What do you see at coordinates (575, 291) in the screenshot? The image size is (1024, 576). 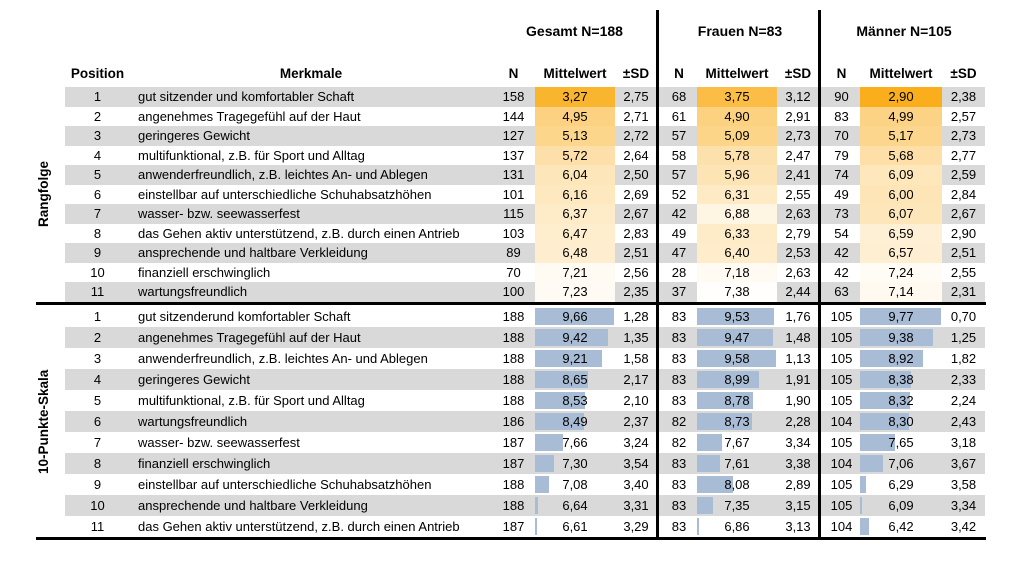 I see `cell-mittelwert-gesamt-value: 7,23` at bounding box center [575, 291].